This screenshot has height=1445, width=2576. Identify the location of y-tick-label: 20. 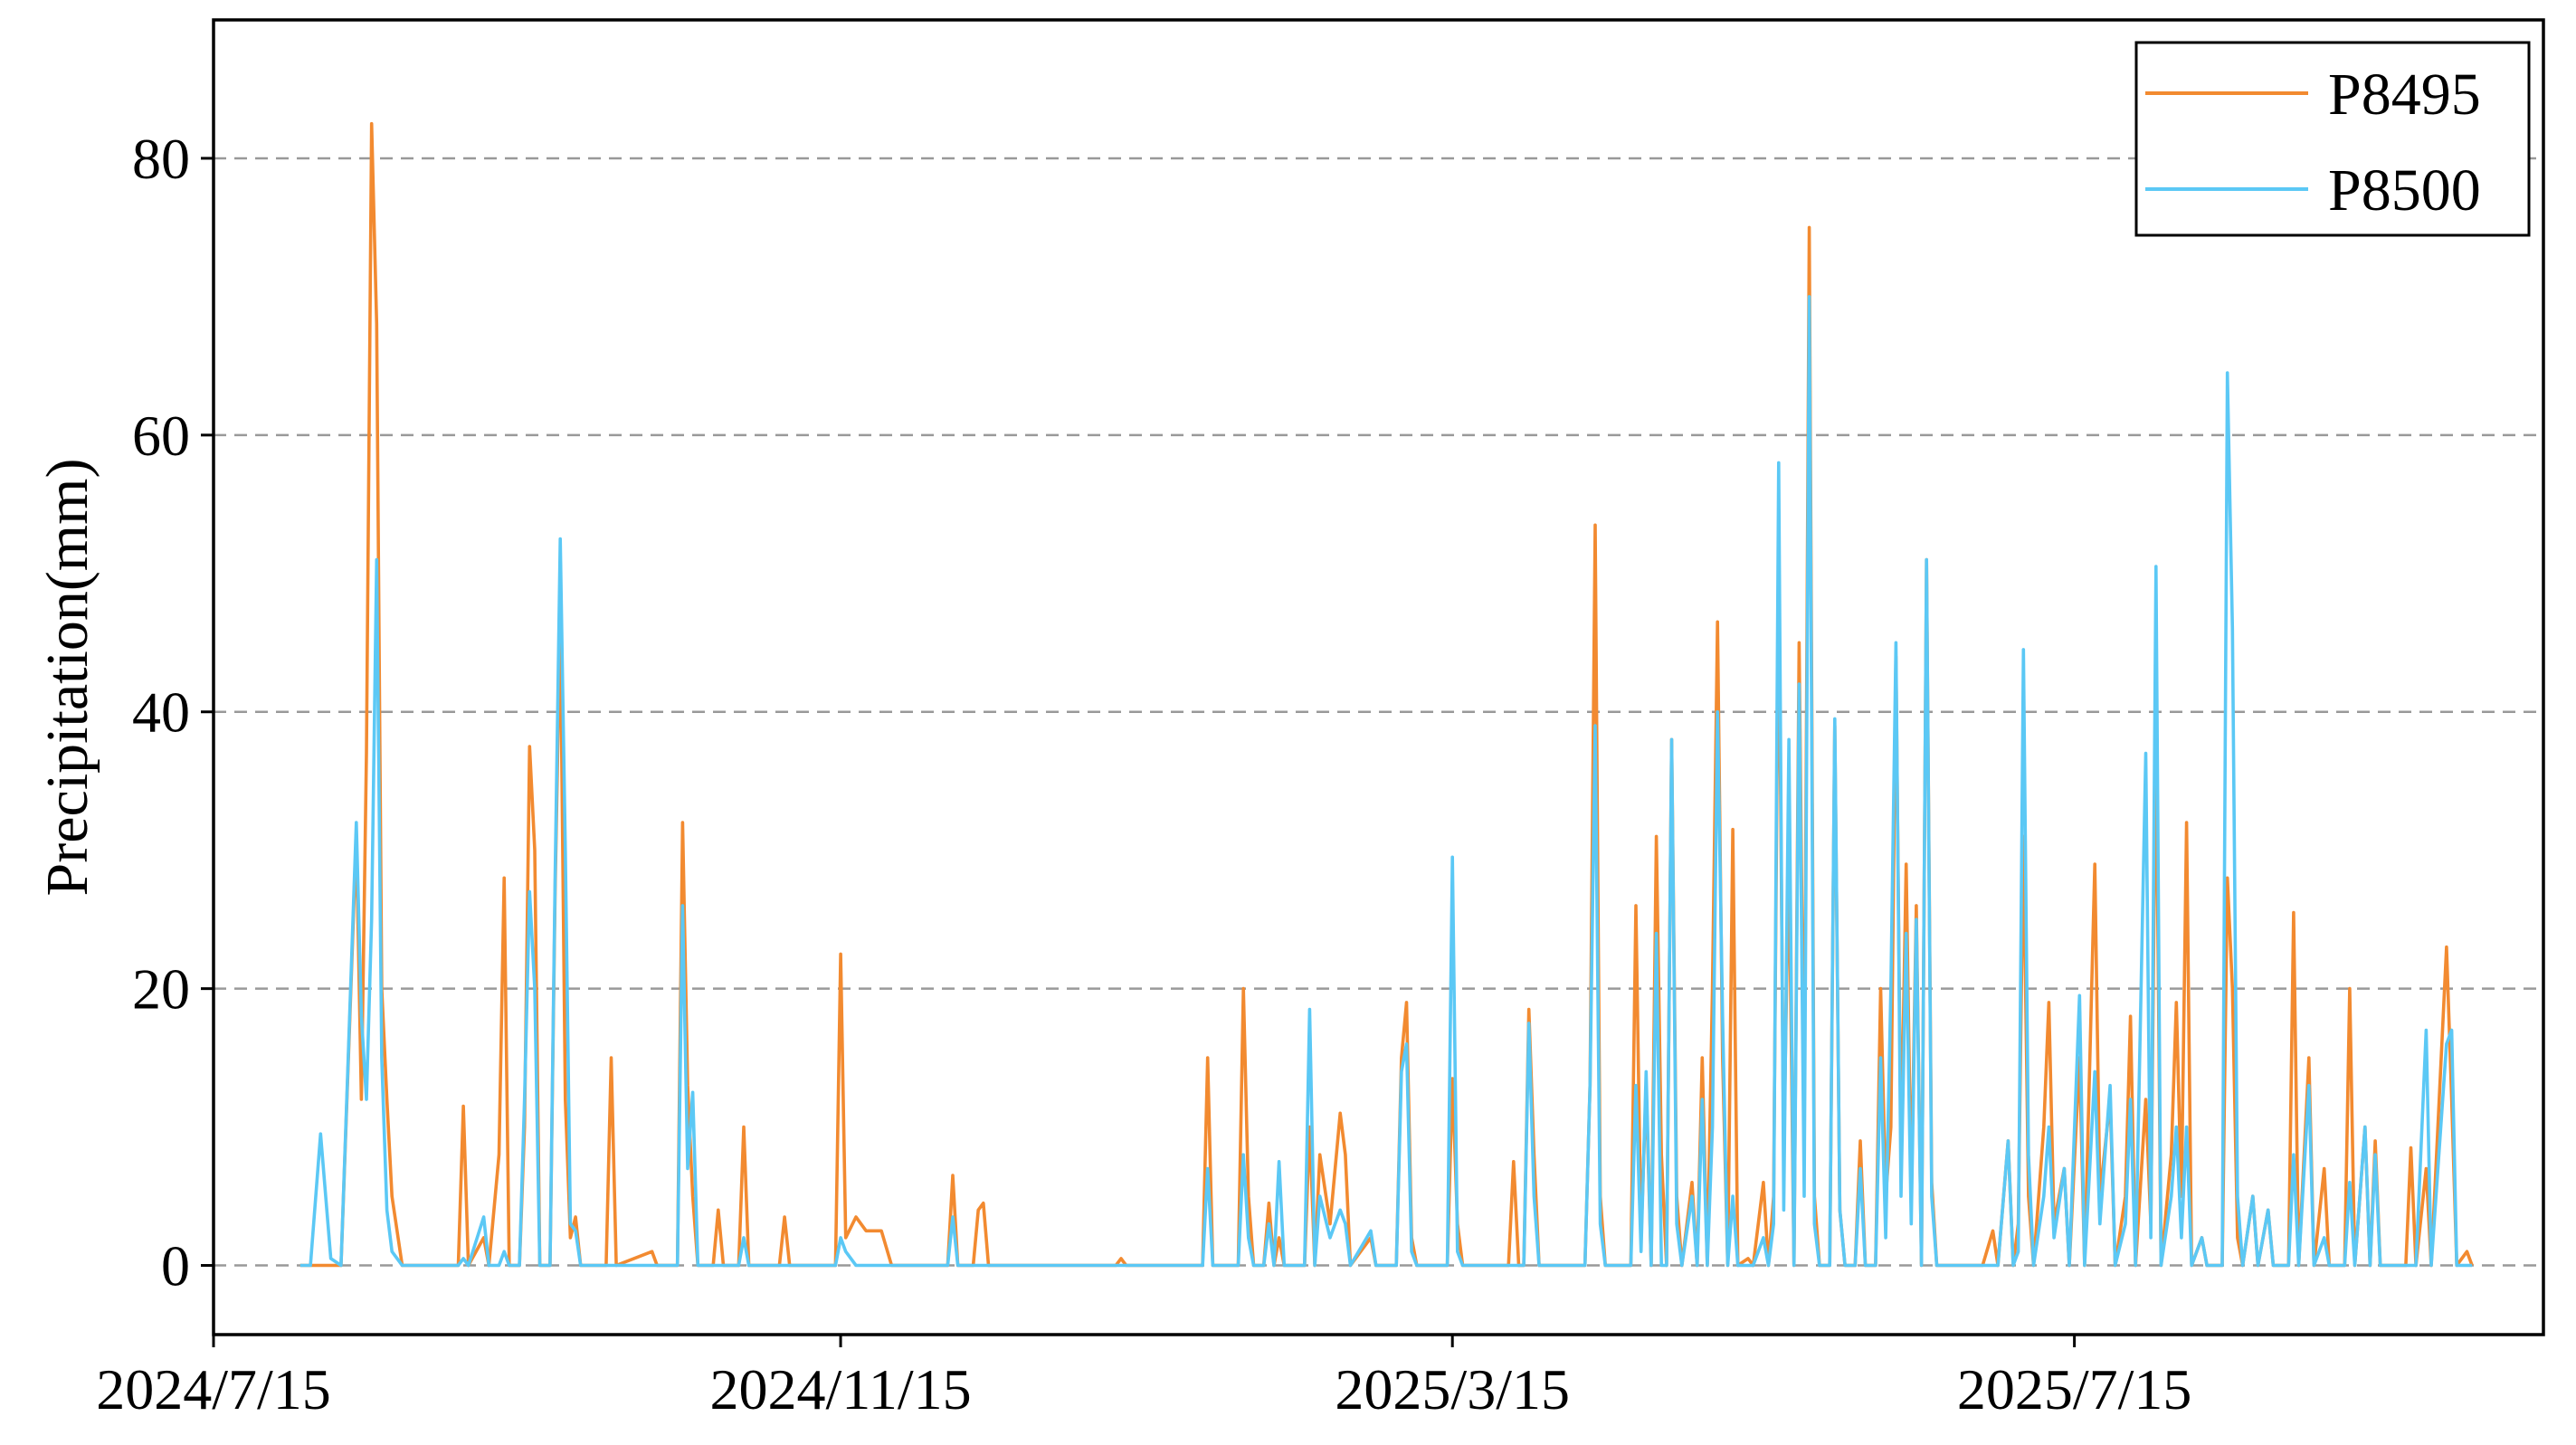
(161, 989).